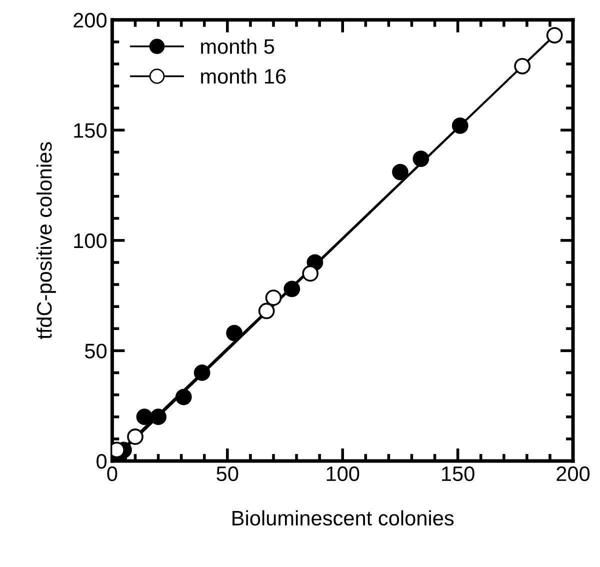 The height and width of the screenshot is (567, 600). What do you see at coordinates (96, 351) in the screenshot?
I see `y-tick-label: 50` at bounding box center [96, 351].